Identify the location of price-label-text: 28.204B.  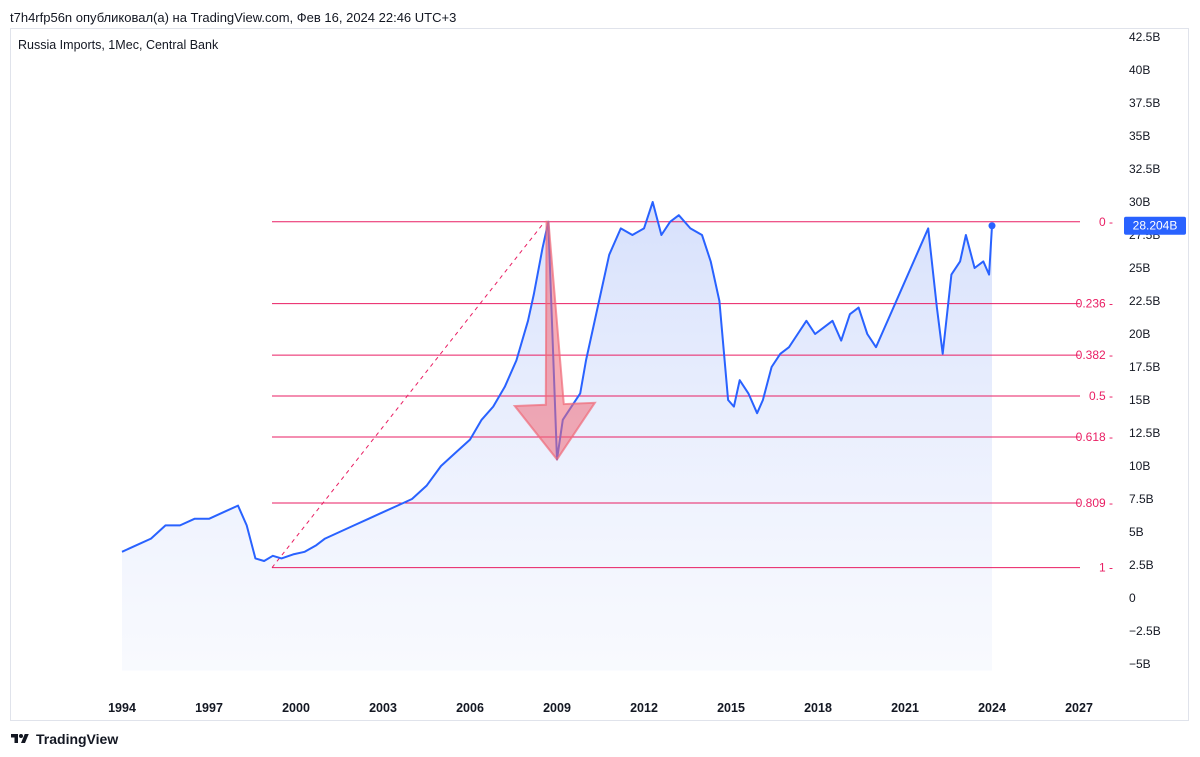
(1155, 226).